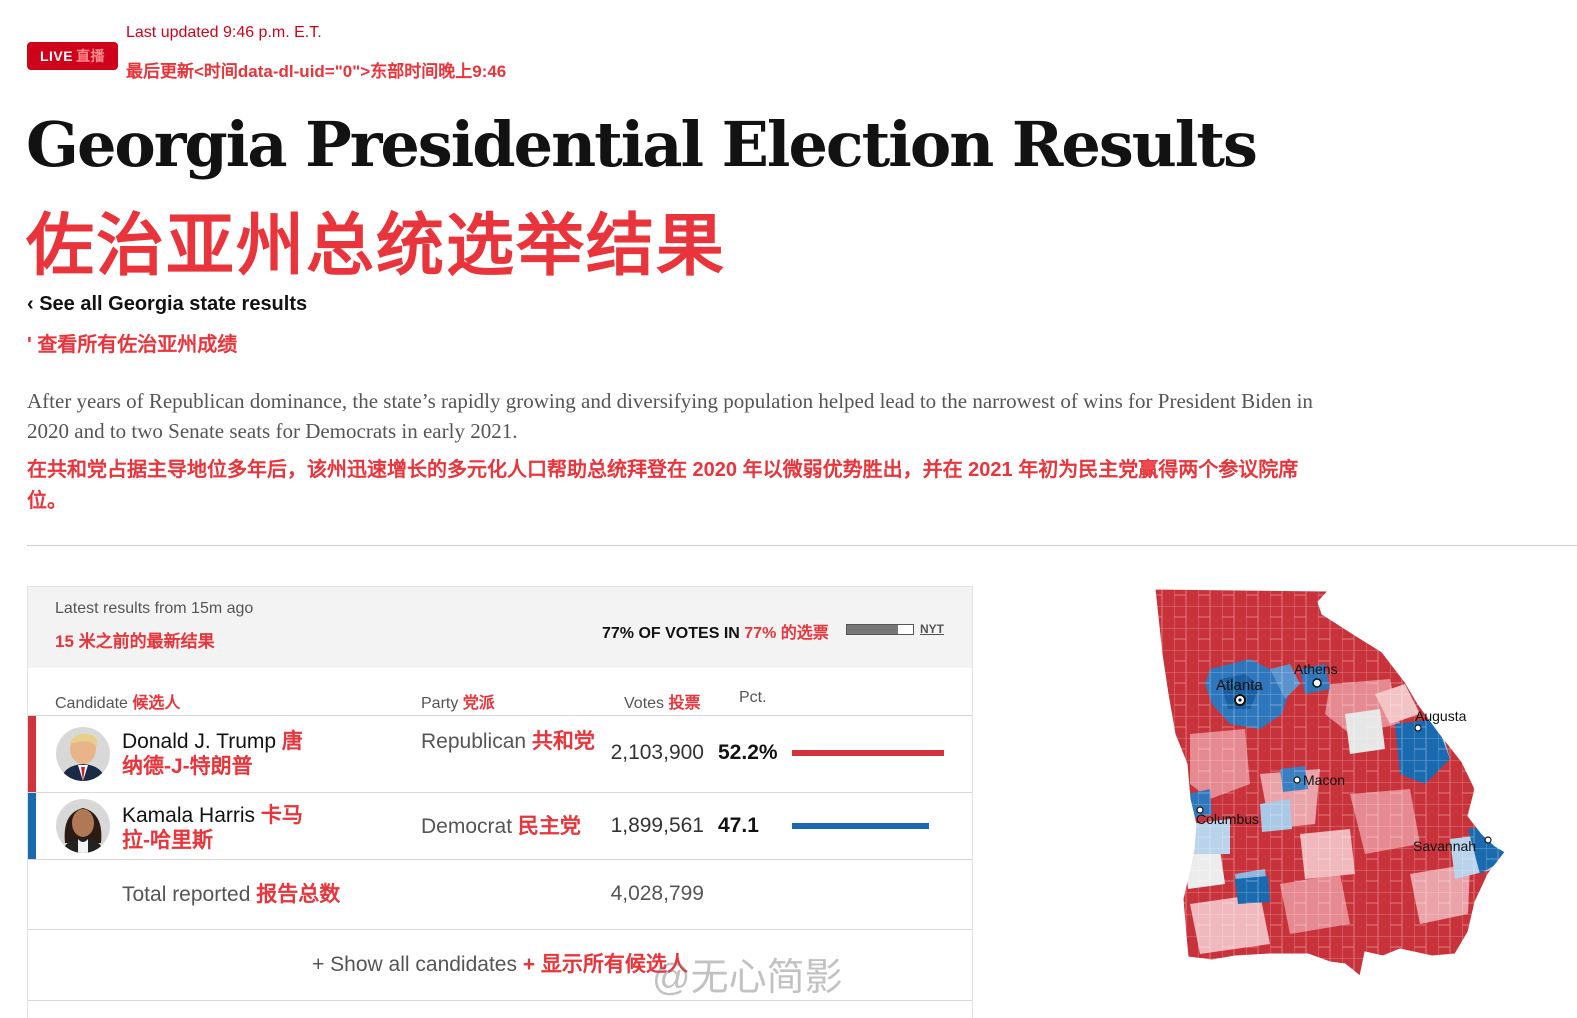 The width and height of the screenshot is (1577, 1018). I want to click on city-marker-atlanta-dot, so click(1240, 700).